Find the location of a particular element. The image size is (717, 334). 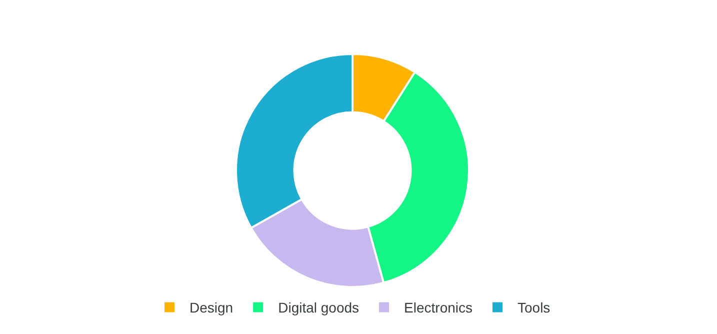

legend-label: Design is located at coordinates (212, 308).